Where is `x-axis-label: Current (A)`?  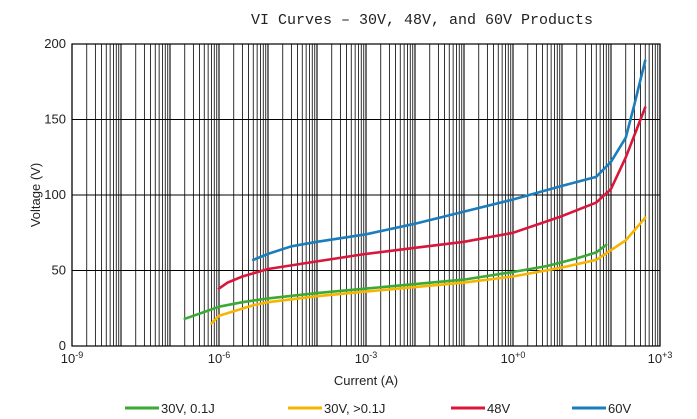 x-axis-label: Current (A) is located at coordinates (366, 380).